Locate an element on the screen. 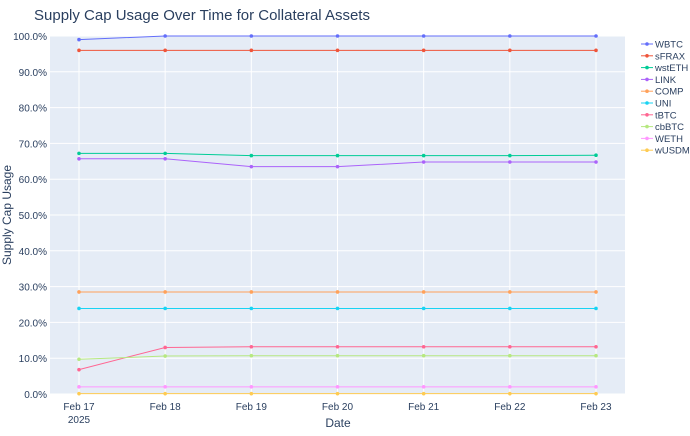 The width and height of the screenshot is (690, 436). legend-item-weth: WETH is located at coordinates (662, 139).